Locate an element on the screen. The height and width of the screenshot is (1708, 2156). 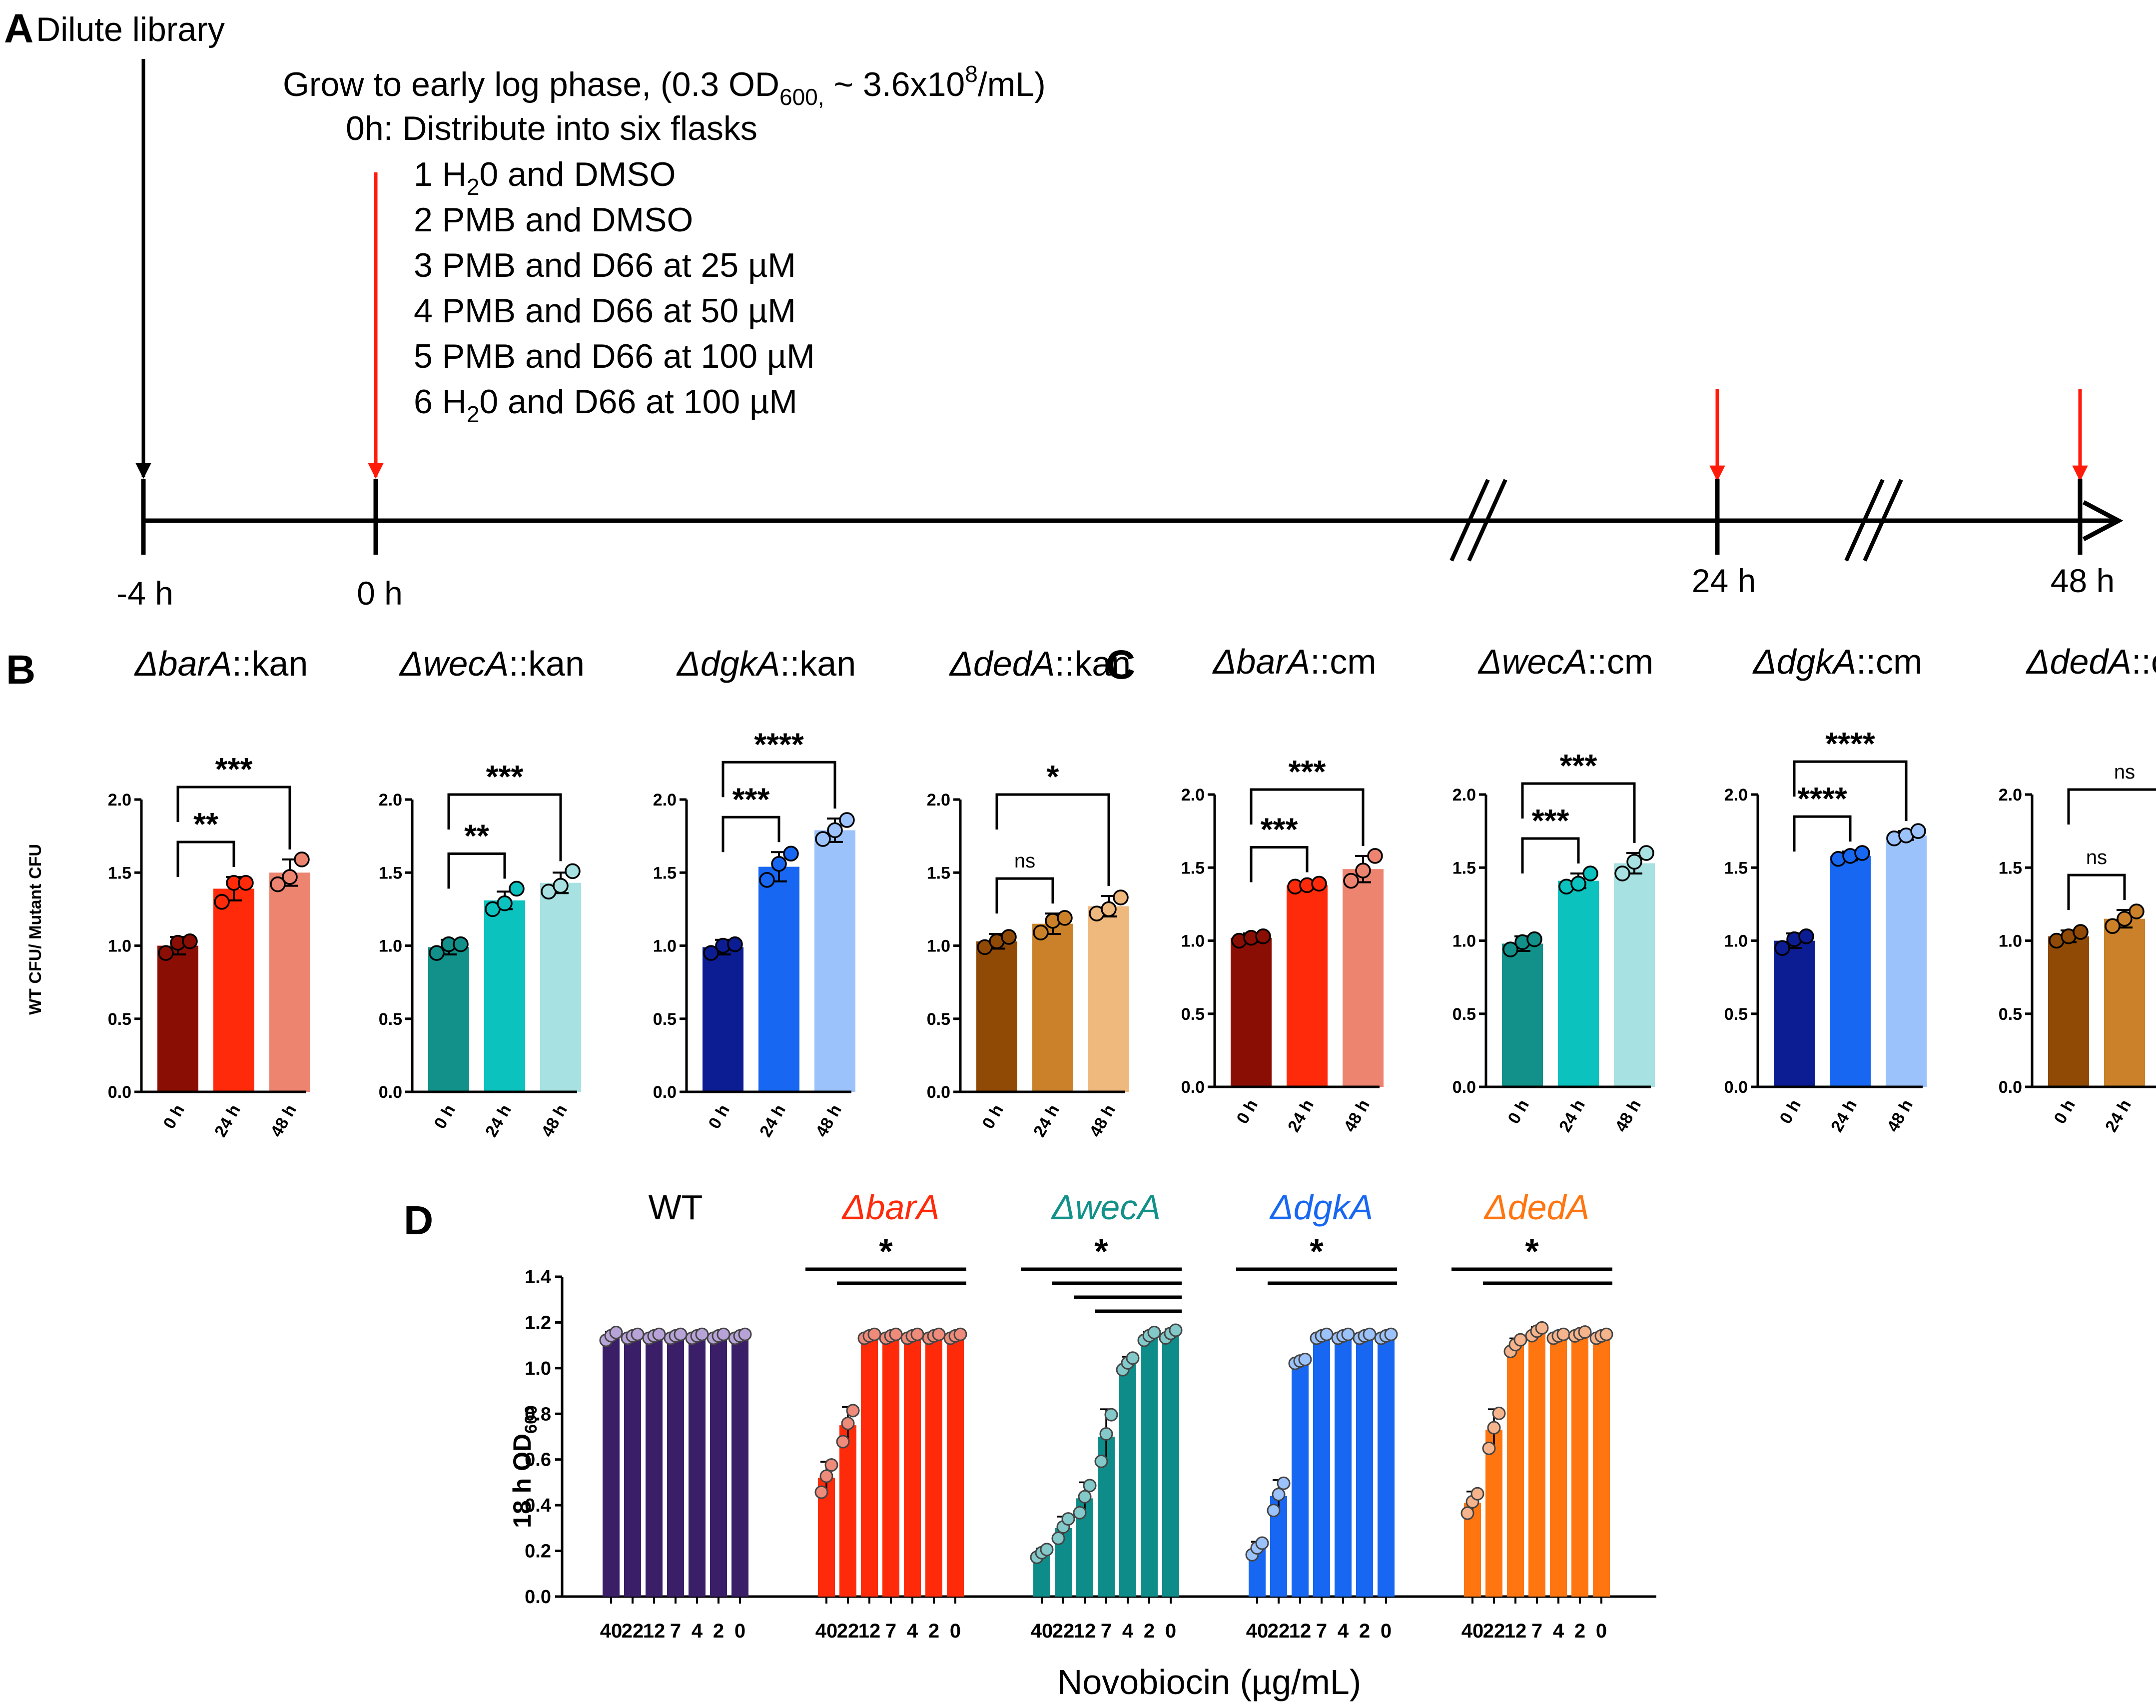
grow-text-sub: 600, is located at coordinates (801, 97).